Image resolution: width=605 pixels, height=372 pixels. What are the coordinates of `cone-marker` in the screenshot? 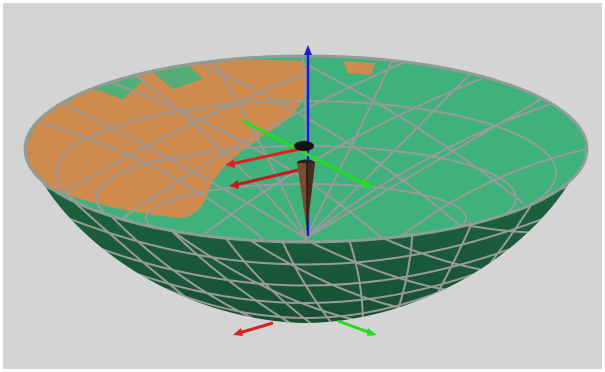 It's located at (306, 195).